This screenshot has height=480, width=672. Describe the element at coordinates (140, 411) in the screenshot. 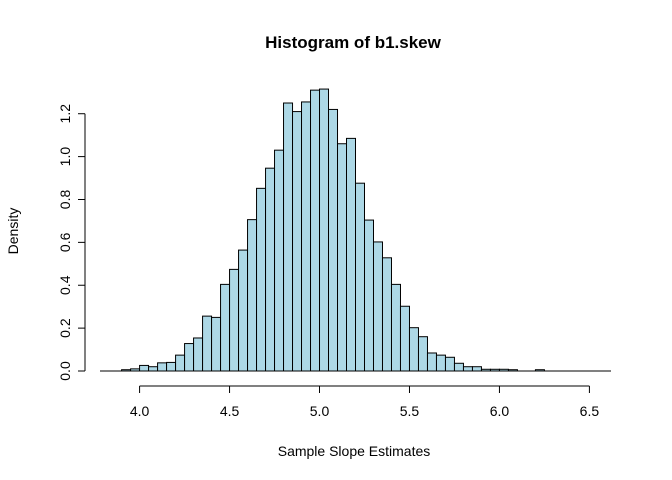

I see `x-tick-label: 4.0` at that location.